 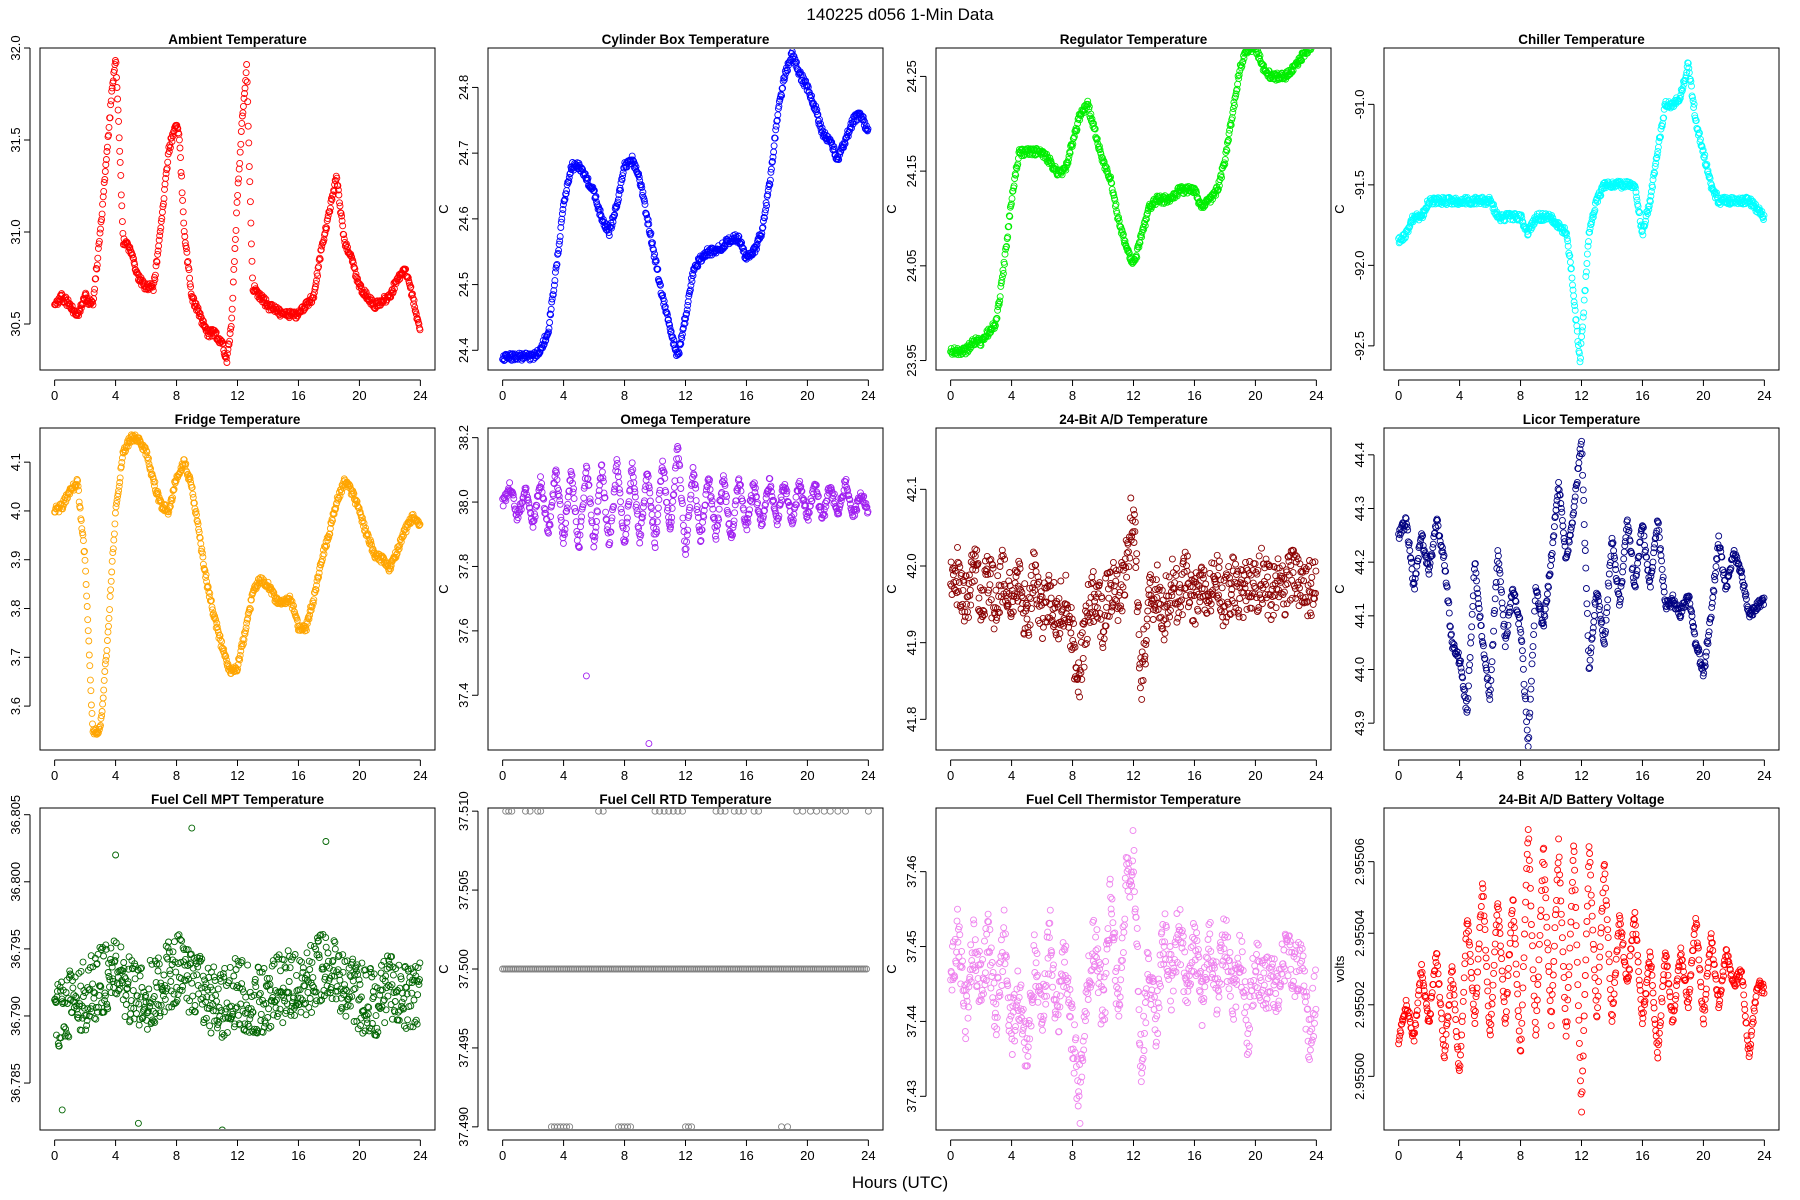 I want to click on plot-frame, so click(x=1581, y=209).